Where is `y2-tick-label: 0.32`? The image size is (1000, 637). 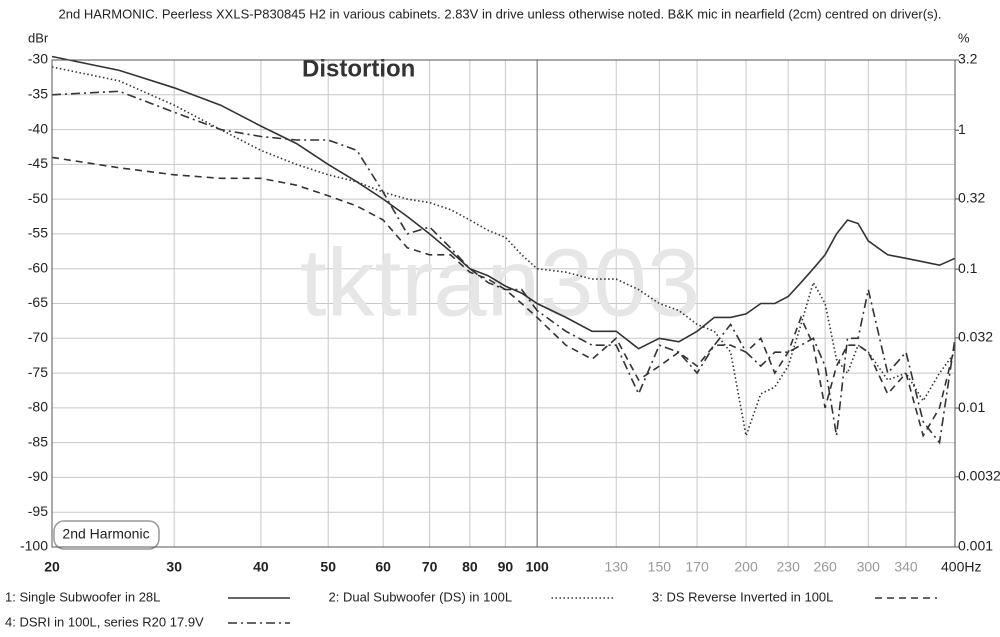
y2-tick-label: 0.32 is located at coordinates (971, 198).